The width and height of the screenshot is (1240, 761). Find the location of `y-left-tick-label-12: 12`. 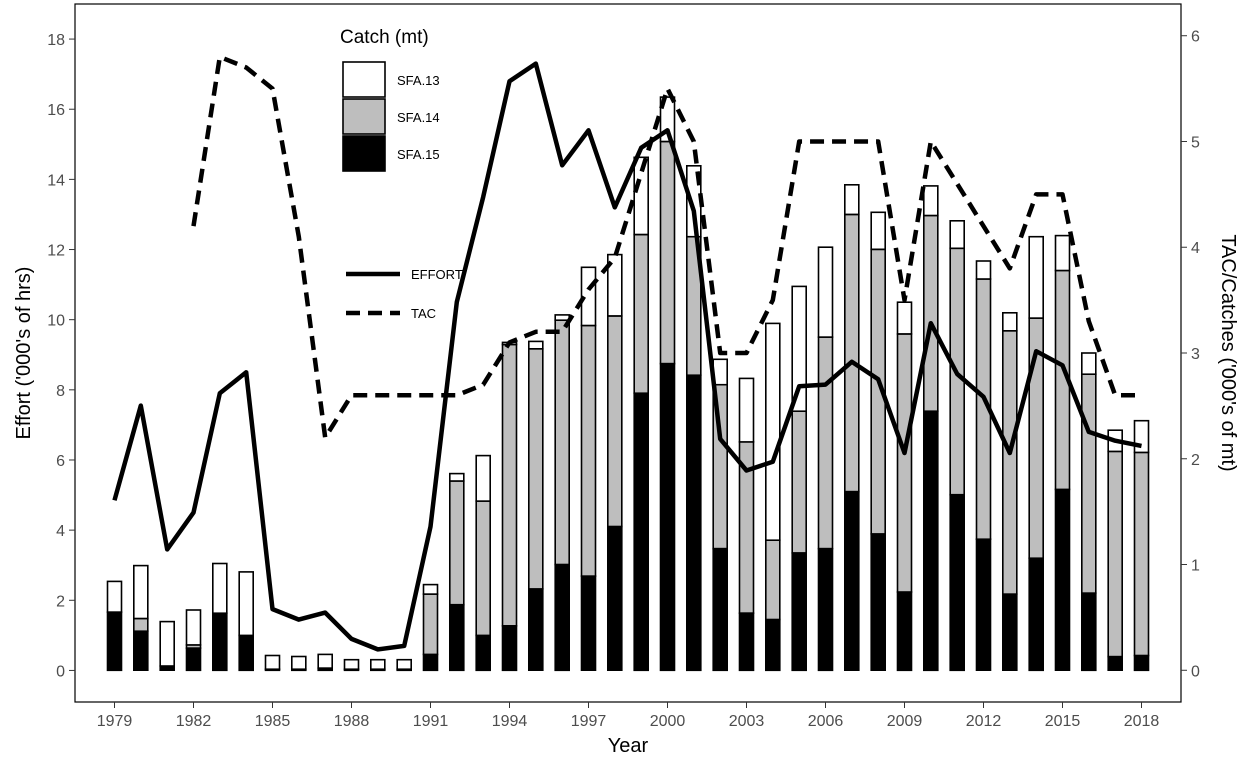

y-left-tick-label-12: 12 is located at coordinates (56, 251).